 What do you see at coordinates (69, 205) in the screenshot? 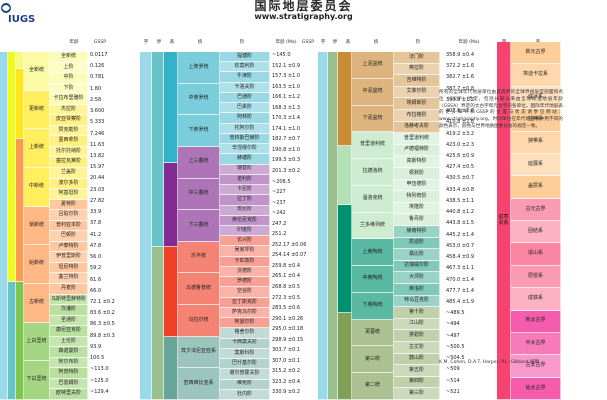
I see `p1-stage-14: 夏特阶` at bounding box center [69, 205].